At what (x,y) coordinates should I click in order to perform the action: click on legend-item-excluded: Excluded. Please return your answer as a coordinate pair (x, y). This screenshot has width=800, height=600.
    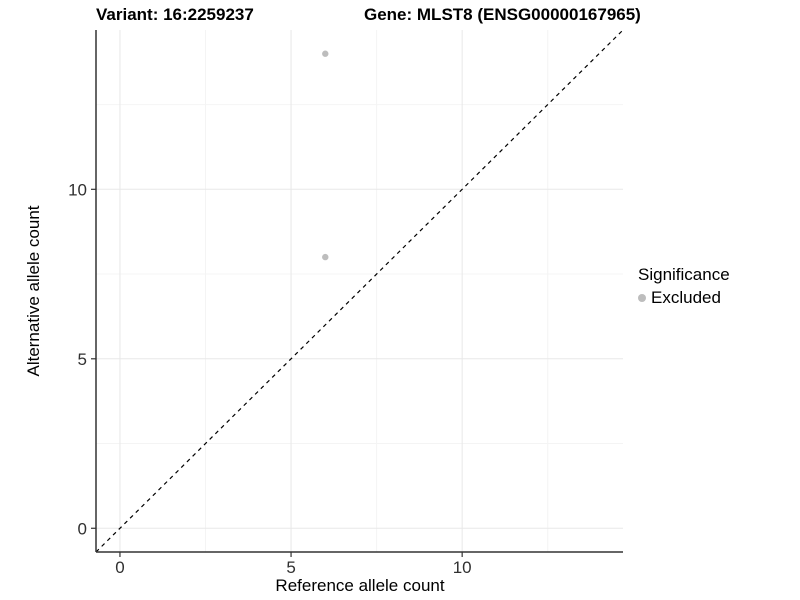
    Looking at the image, I should click on (684, 298).